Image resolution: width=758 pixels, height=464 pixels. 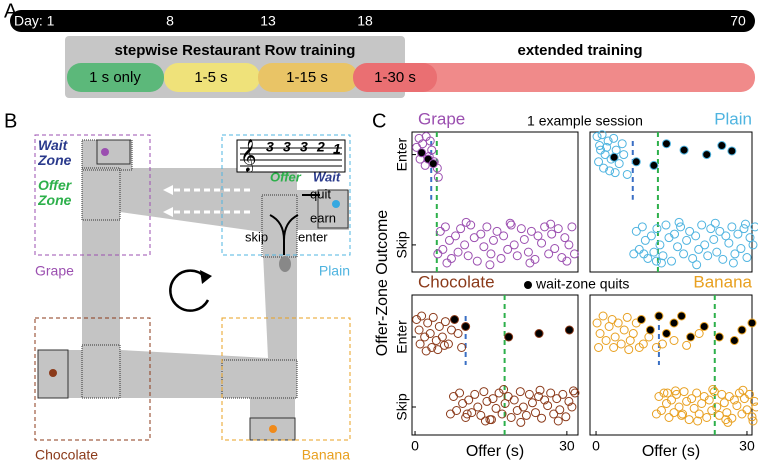 I want to click on day-label: Day: 1, so click(x=34, y=21).